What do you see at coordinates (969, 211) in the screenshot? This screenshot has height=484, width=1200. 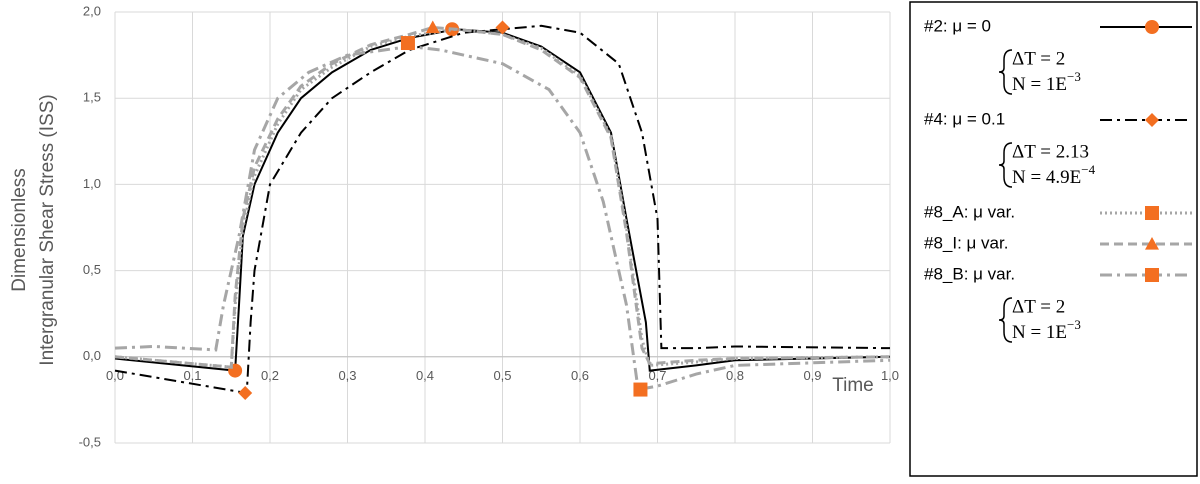 I see `legend-label: #8_A: μ var.` at bounding box center [969, 211].